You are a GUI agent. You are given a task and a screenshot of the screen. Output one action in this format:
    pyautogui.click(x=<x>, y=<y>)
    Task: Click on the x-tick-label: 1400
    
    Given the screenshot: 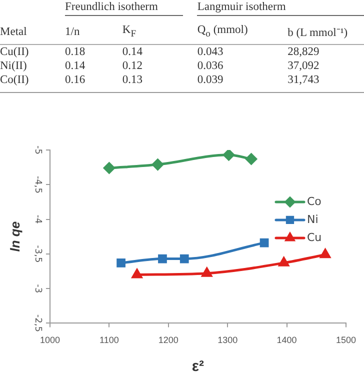 What is the action you would take?
    pyautogui.click(x=286, y=340)
    